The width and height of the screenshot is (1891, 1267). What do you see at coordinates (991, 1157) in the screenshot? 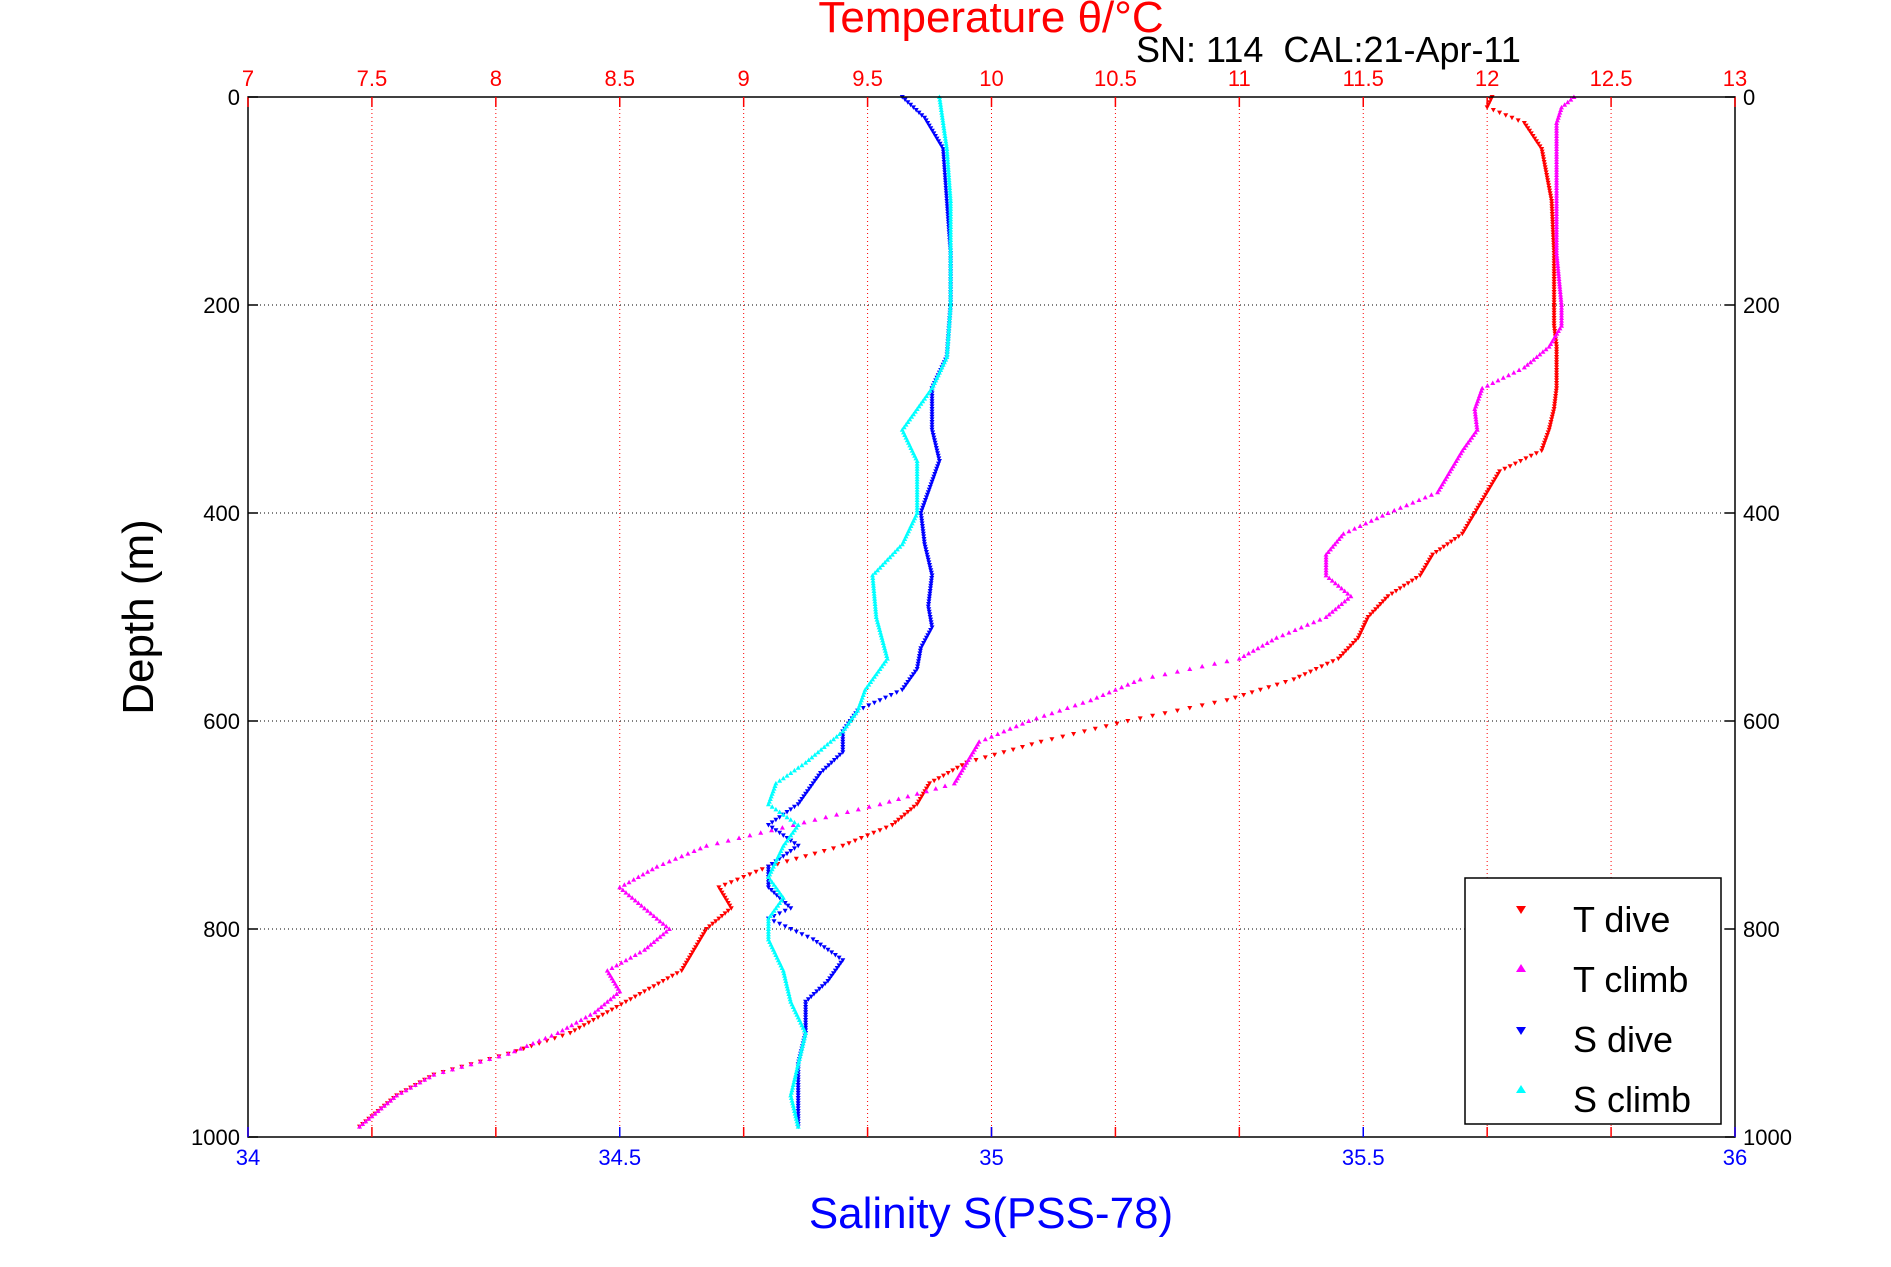
I see `bottom-tick-label: 35` at bounding box center [991, 1157].